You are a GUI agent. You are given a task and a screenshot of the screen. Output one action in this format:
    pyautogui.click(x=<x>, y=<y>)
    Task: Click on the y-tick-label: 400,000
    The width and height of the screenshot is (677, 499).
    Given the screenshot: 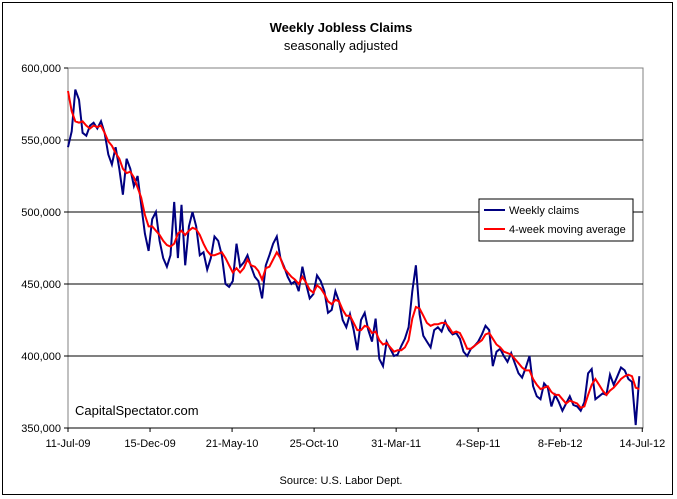 What is the action you would take?
    pyautogui.click(x=41, y=357)
    